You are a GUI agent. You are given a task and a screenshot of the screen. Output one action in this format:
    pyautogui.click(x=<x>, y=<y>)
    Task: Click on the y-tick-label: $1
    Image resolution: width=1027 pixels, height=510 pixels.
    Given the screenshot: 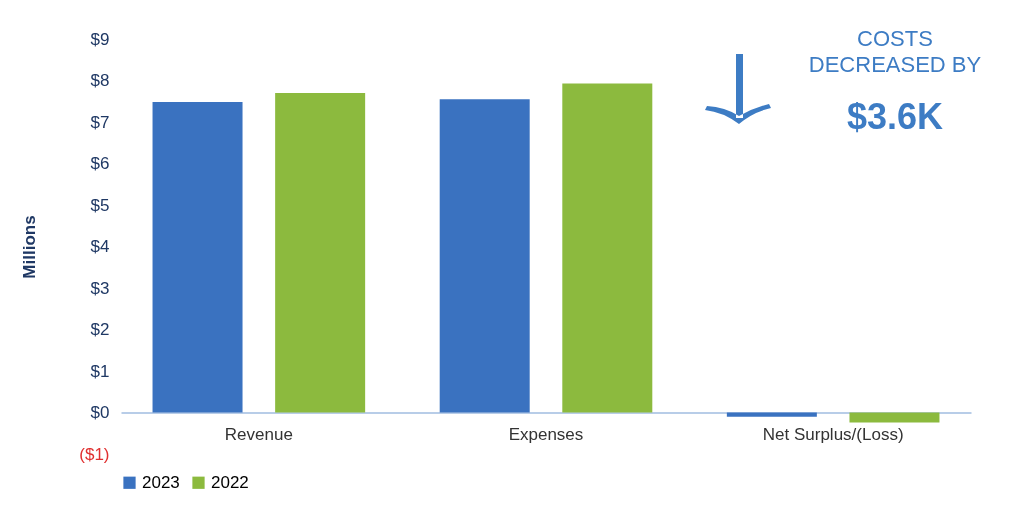 What is the action you would take?
    pyautogui.click(x=100, y=371)
    